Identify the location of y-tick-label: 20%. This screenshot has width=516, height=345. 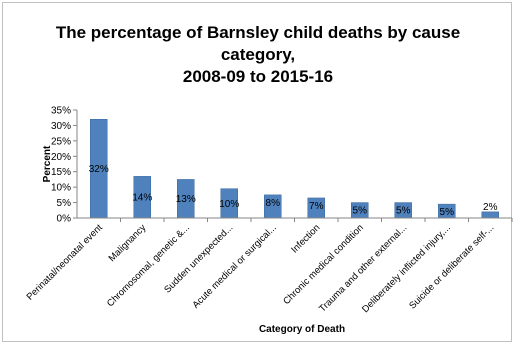
(61, 157).